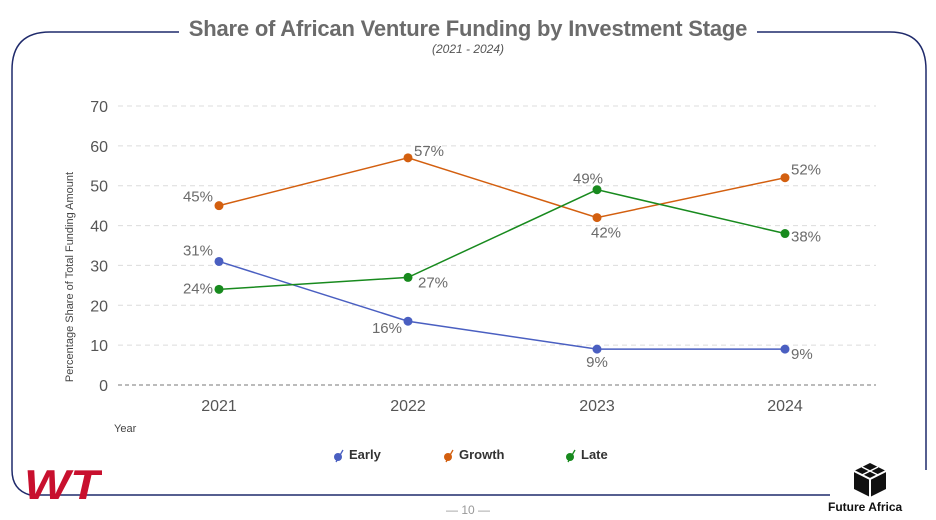 This screenshot has width=936, height=520. I want to click on data-label-early-2024: 9%, so click(802, 354).